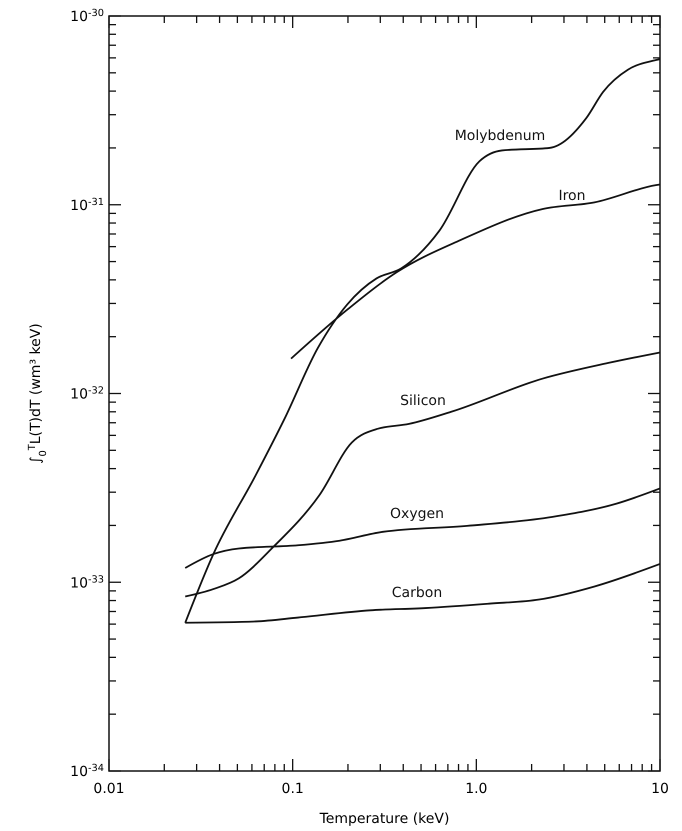  I want to click on y-tick-label: 10$^{-33}$, so click(87, 583).